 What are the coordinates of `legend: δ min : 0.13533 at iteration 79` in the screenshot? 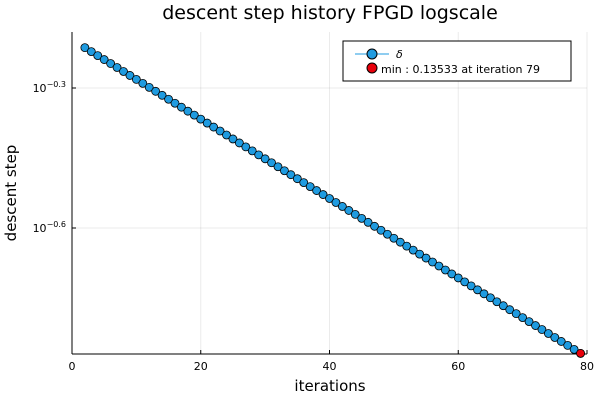 It's located at (457, 61).